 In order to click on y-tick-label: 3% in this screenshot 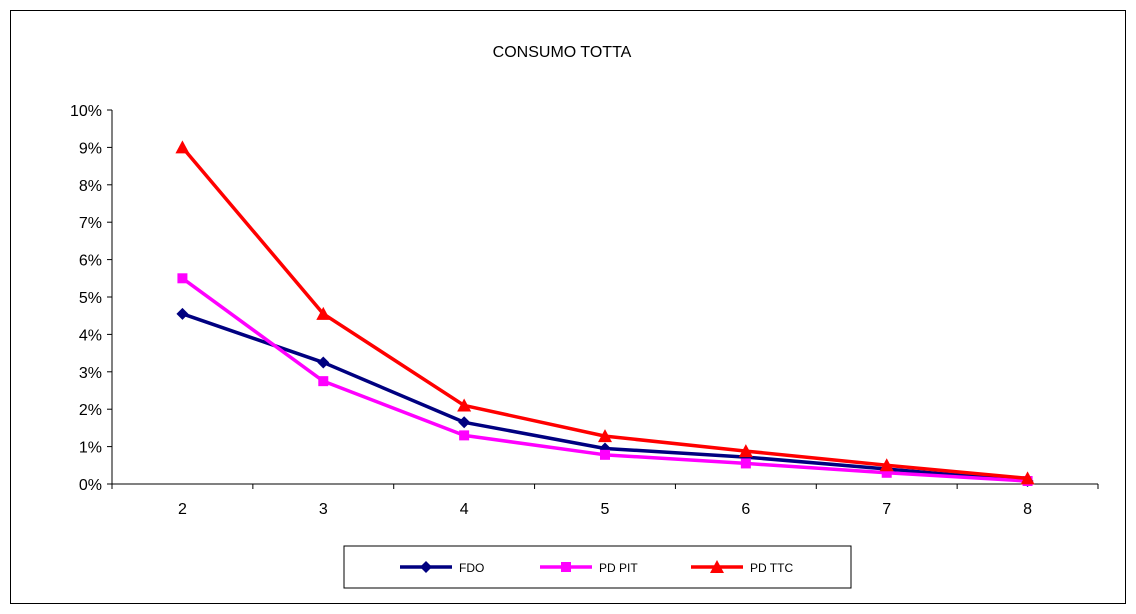, I will do `click(90, 373)`.